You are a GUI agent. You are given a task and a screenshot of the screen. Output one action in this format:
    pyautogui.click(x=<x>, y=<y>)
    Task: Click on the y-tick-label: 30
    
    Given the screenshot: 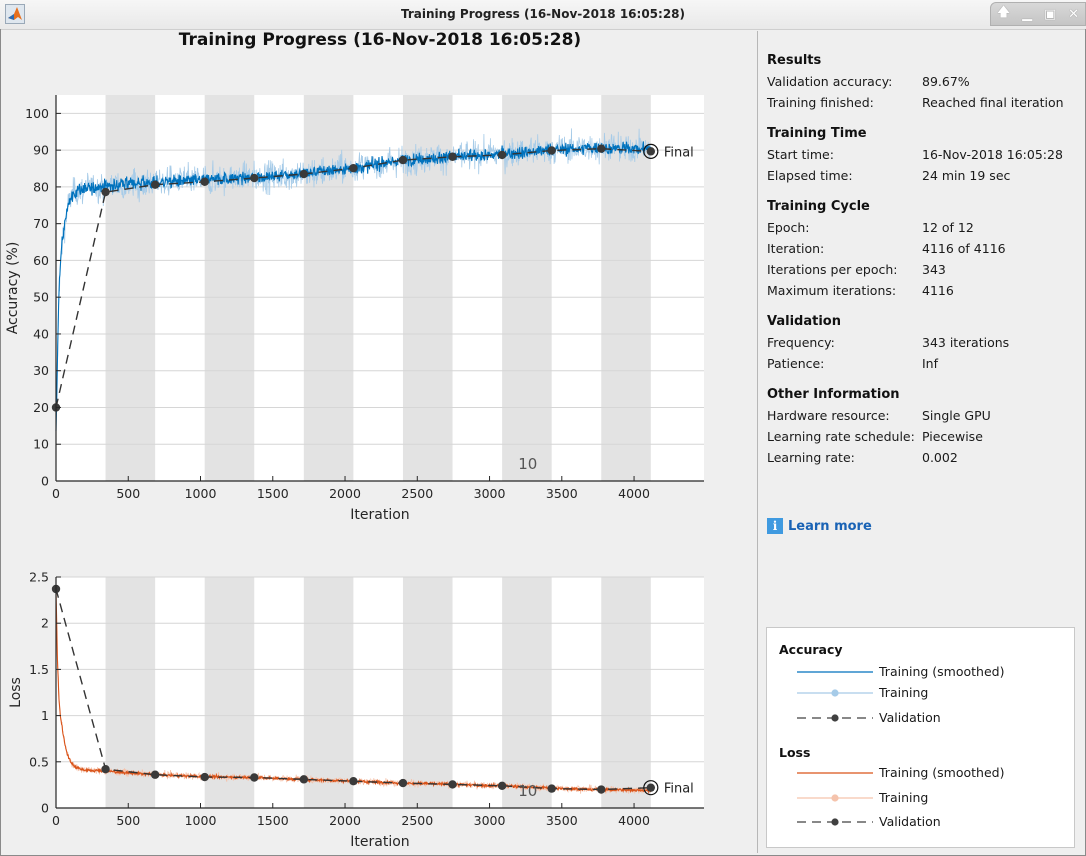 What is the action you would take?
    pyautogui.click(x=41, y=370)
    